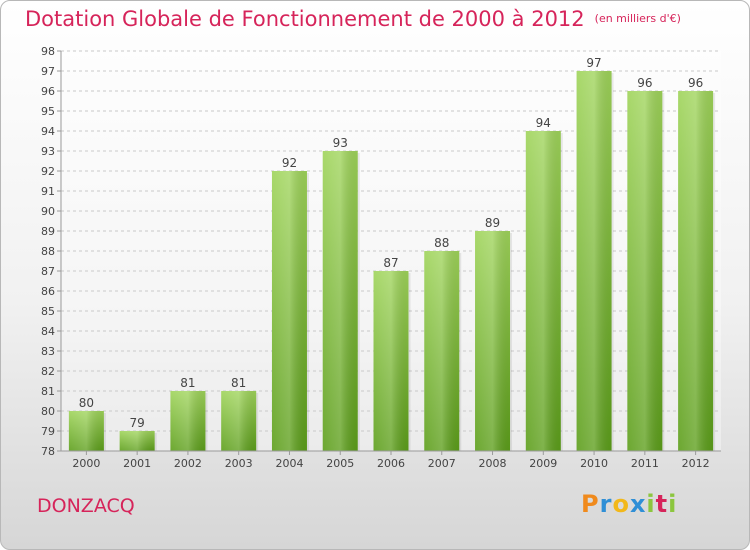 The height and width of the screenshot is (550, 750). What do you see at coordinates (442, 463) in the screenshot?
I see `x-tick-label: 2007` at bounding box center [442, 463].